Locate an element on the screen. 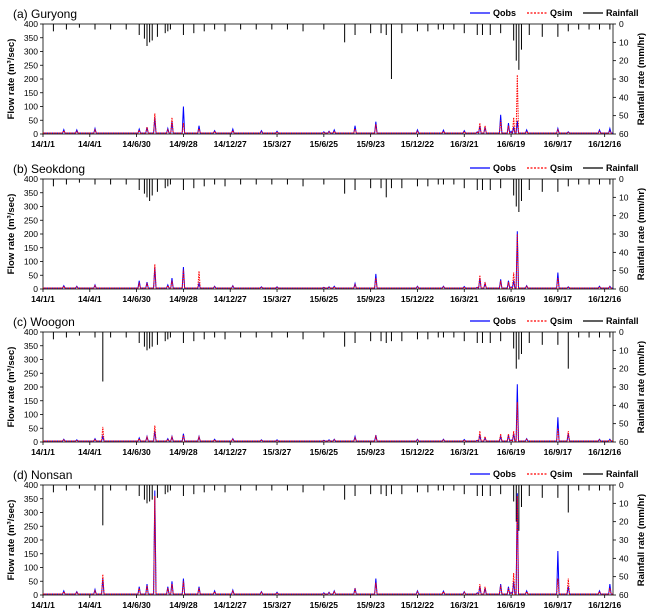 The height and width of the screenshot is (609, 656). x-tick-label: 15/6/25 is located at coordinates (324, 299).